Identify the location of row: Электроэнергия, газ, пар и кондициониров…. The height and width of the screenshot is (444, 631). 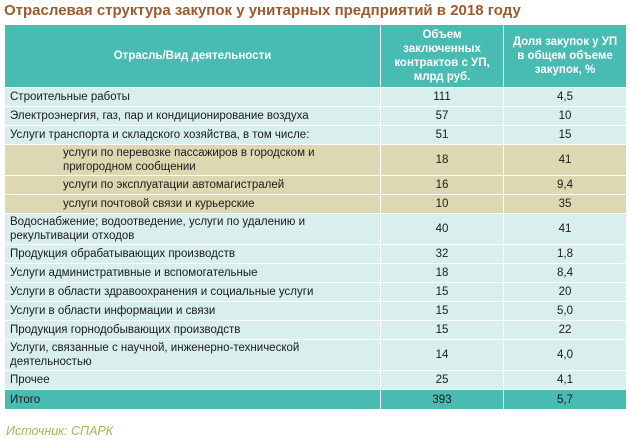
(315, 116).